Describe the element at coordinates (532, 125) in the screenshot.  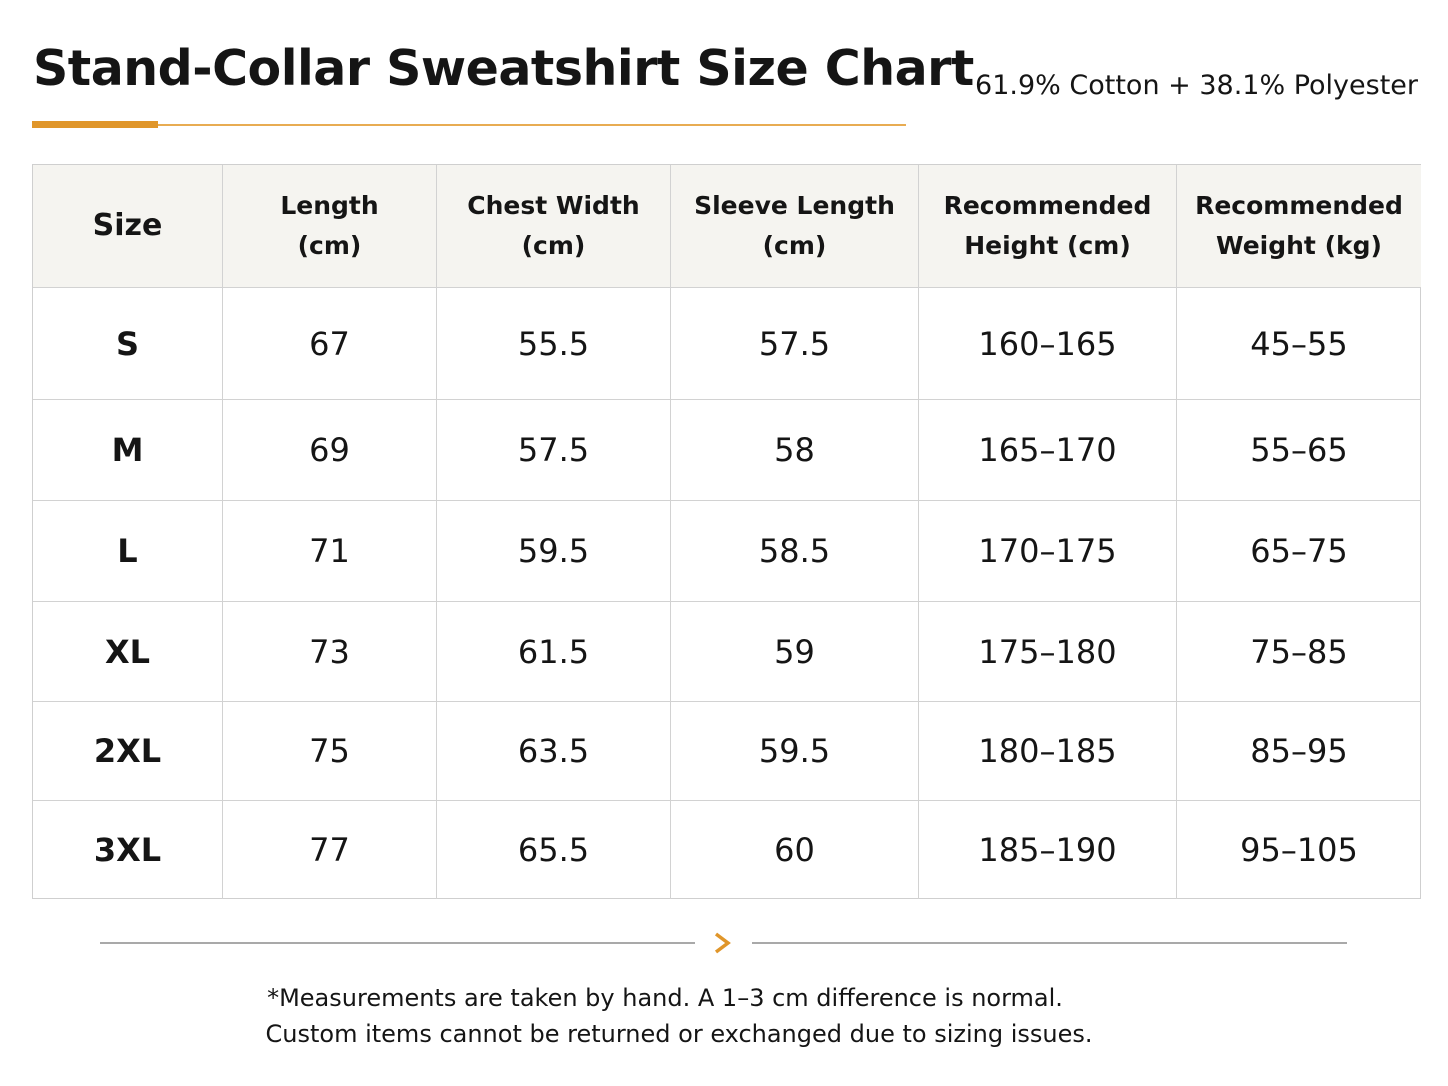
I see `title-rule` at that location.